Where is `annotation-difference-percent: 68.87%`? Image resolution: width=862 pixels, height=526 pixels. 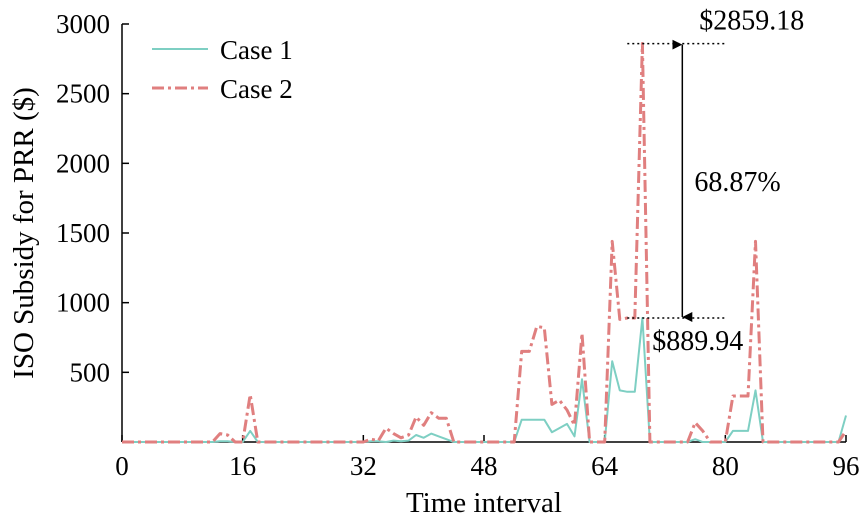 annotation-difference-percent: 68.87% is located at coordinates (737, 182).